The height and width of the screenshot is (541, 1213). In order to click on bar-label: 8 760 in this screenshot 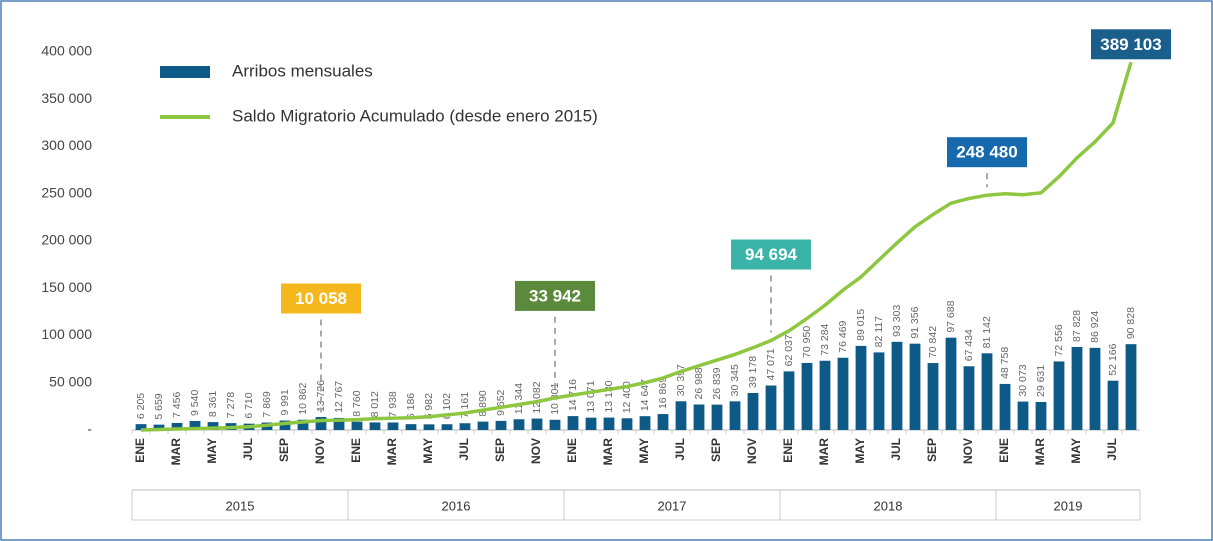, I will do `click(357, 403)`.